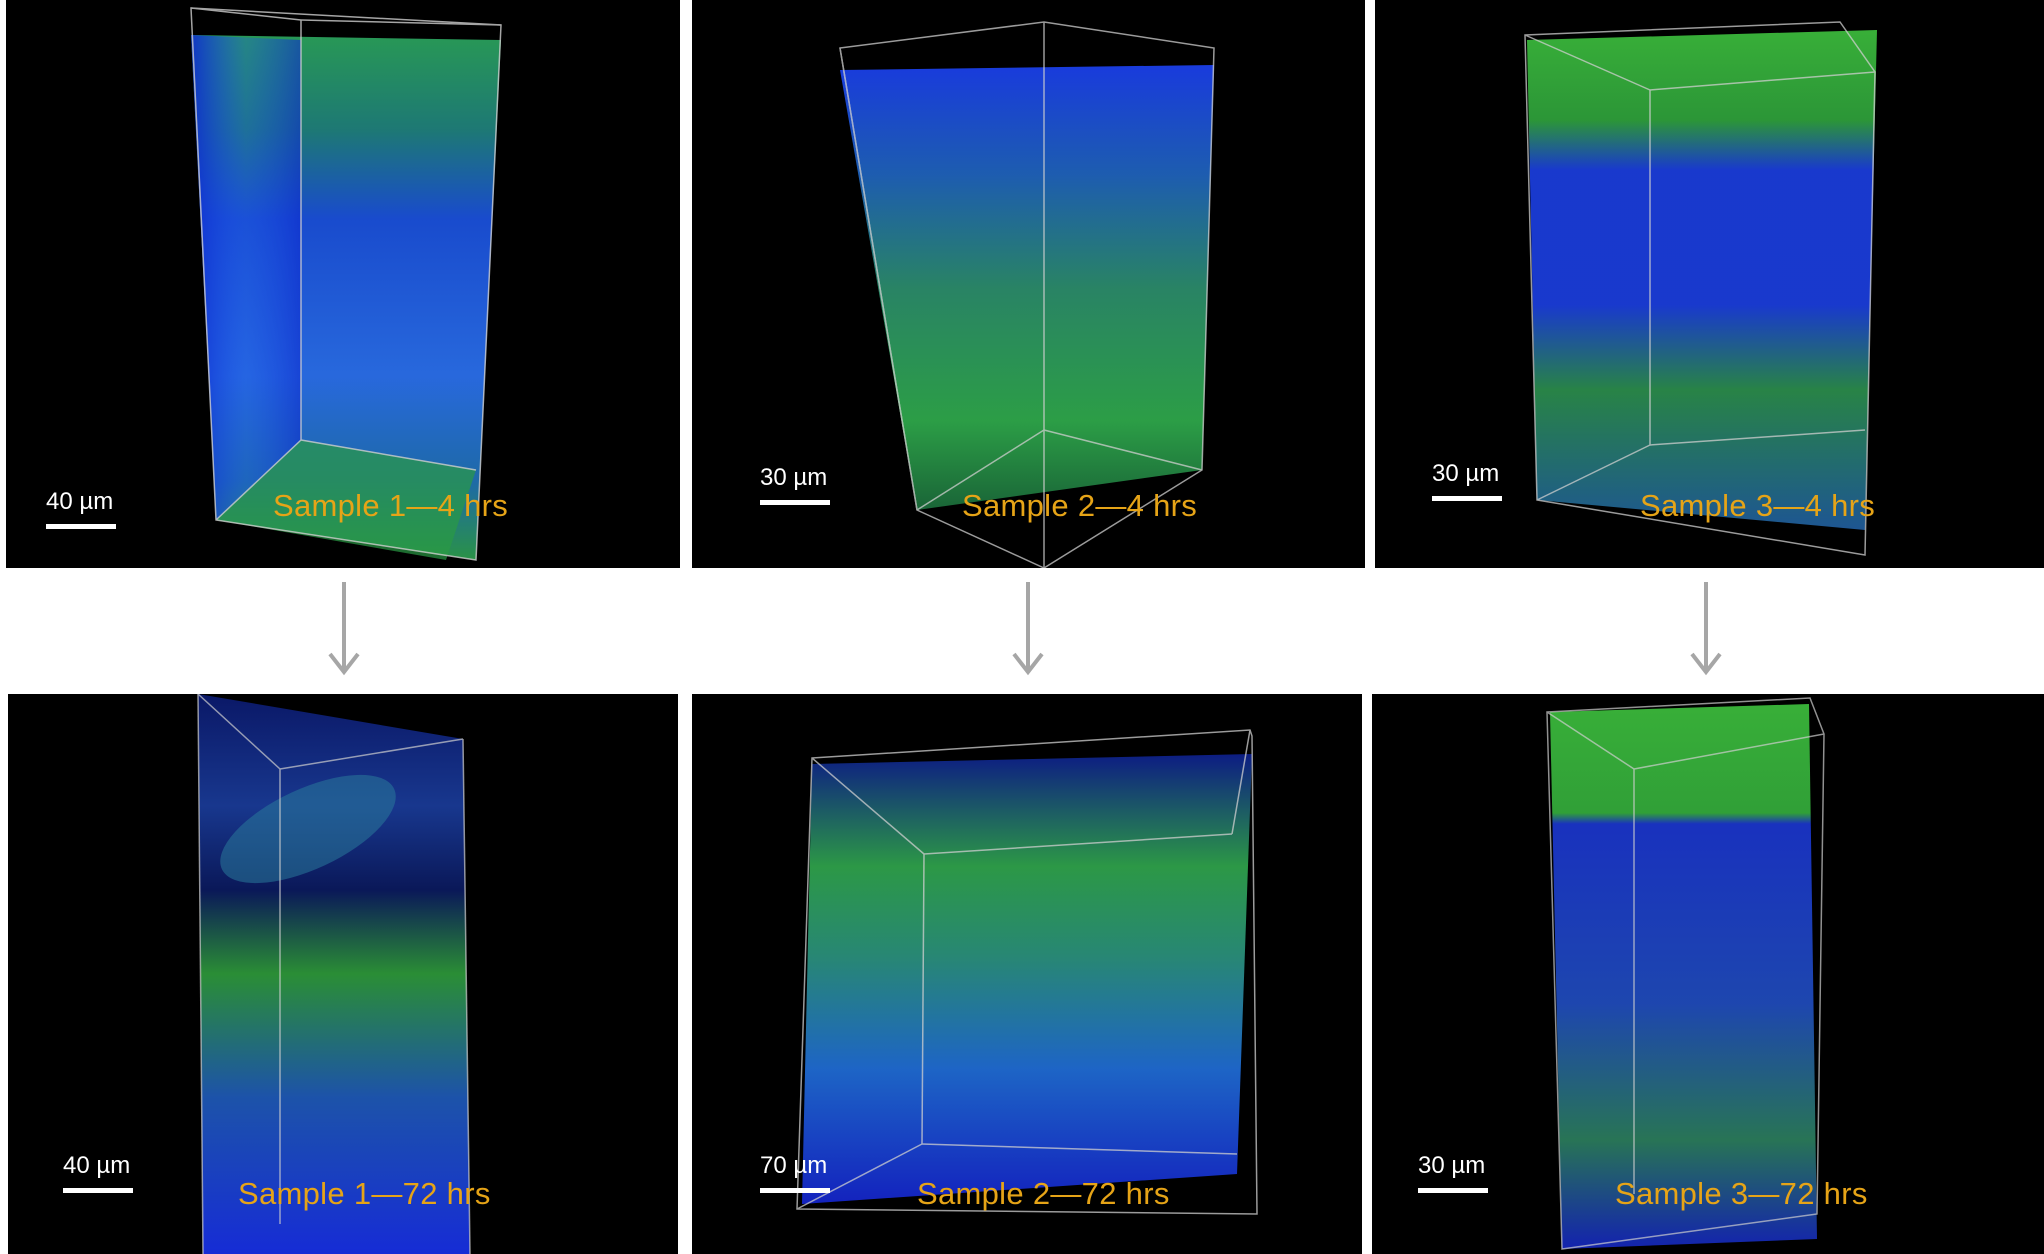 The image size is (2044, 1254). What do you see at coordinates (1741, 1193) in the screenshot?
I see `panel-label: Sample 3—72 hrs` at bounding box center [1741, 1193].